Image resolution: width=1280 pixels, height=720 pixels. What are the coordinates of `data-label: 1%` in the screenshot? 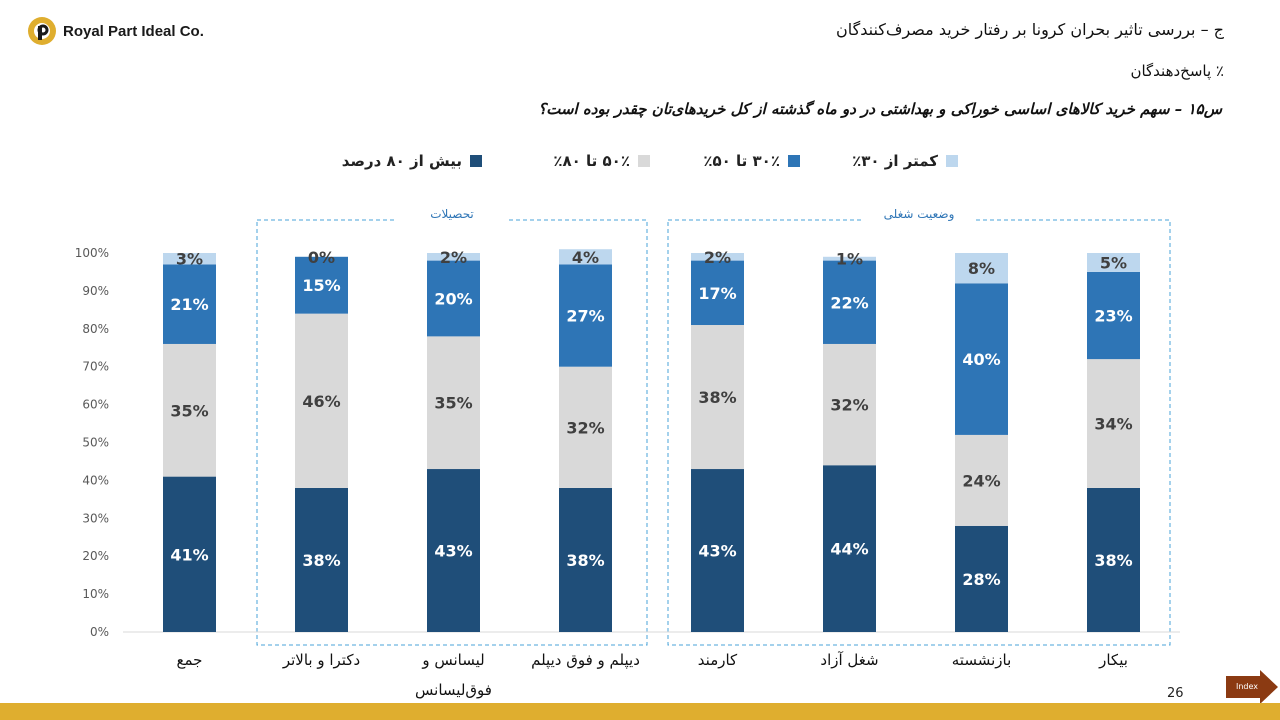 It's located at (849, 259).